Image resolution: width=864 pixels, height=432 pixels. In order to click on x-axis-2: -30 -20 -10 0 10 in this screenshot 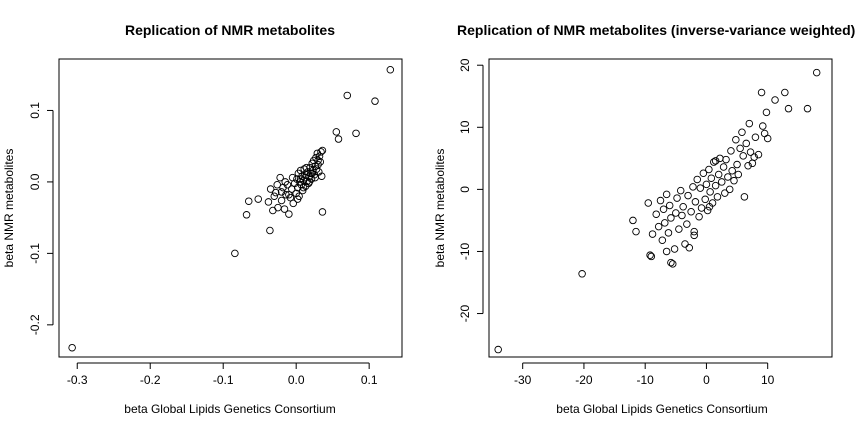, I will do `click(644, 374)`.